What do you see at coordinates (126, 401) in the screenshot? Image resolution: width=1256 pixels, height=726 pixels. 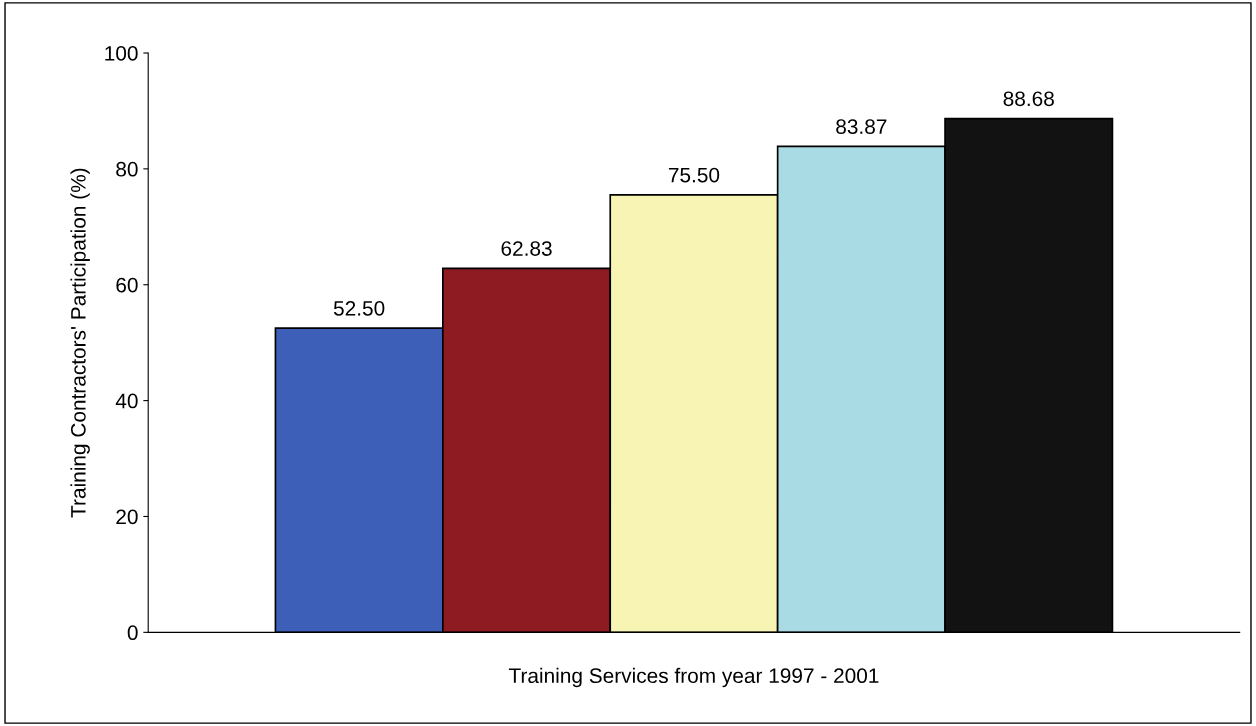 I see `y-tick-label: 40` at bounding box center [126, 401].